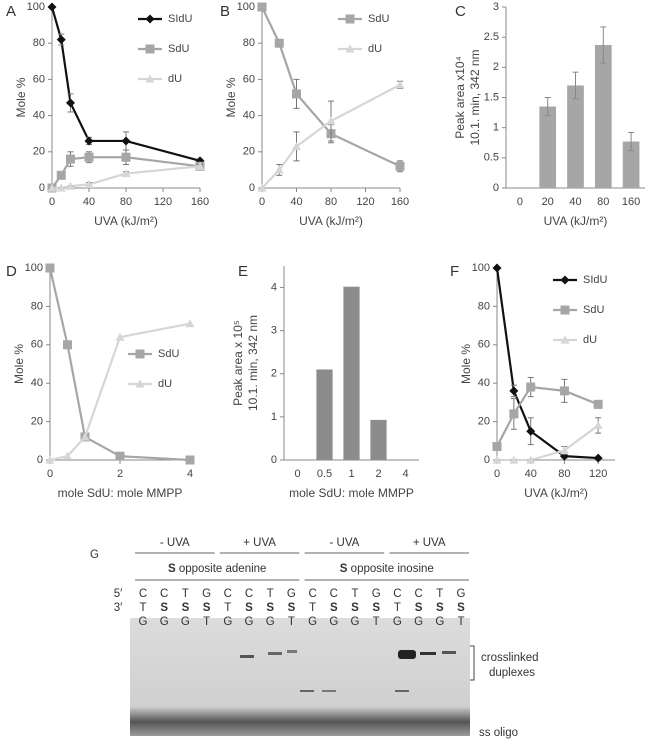 The image size is (647, 743). What do you see at coordinates (631, 202) in the screenshot?
I see `x-tick-label: 160` at bounding box center [631, 202].